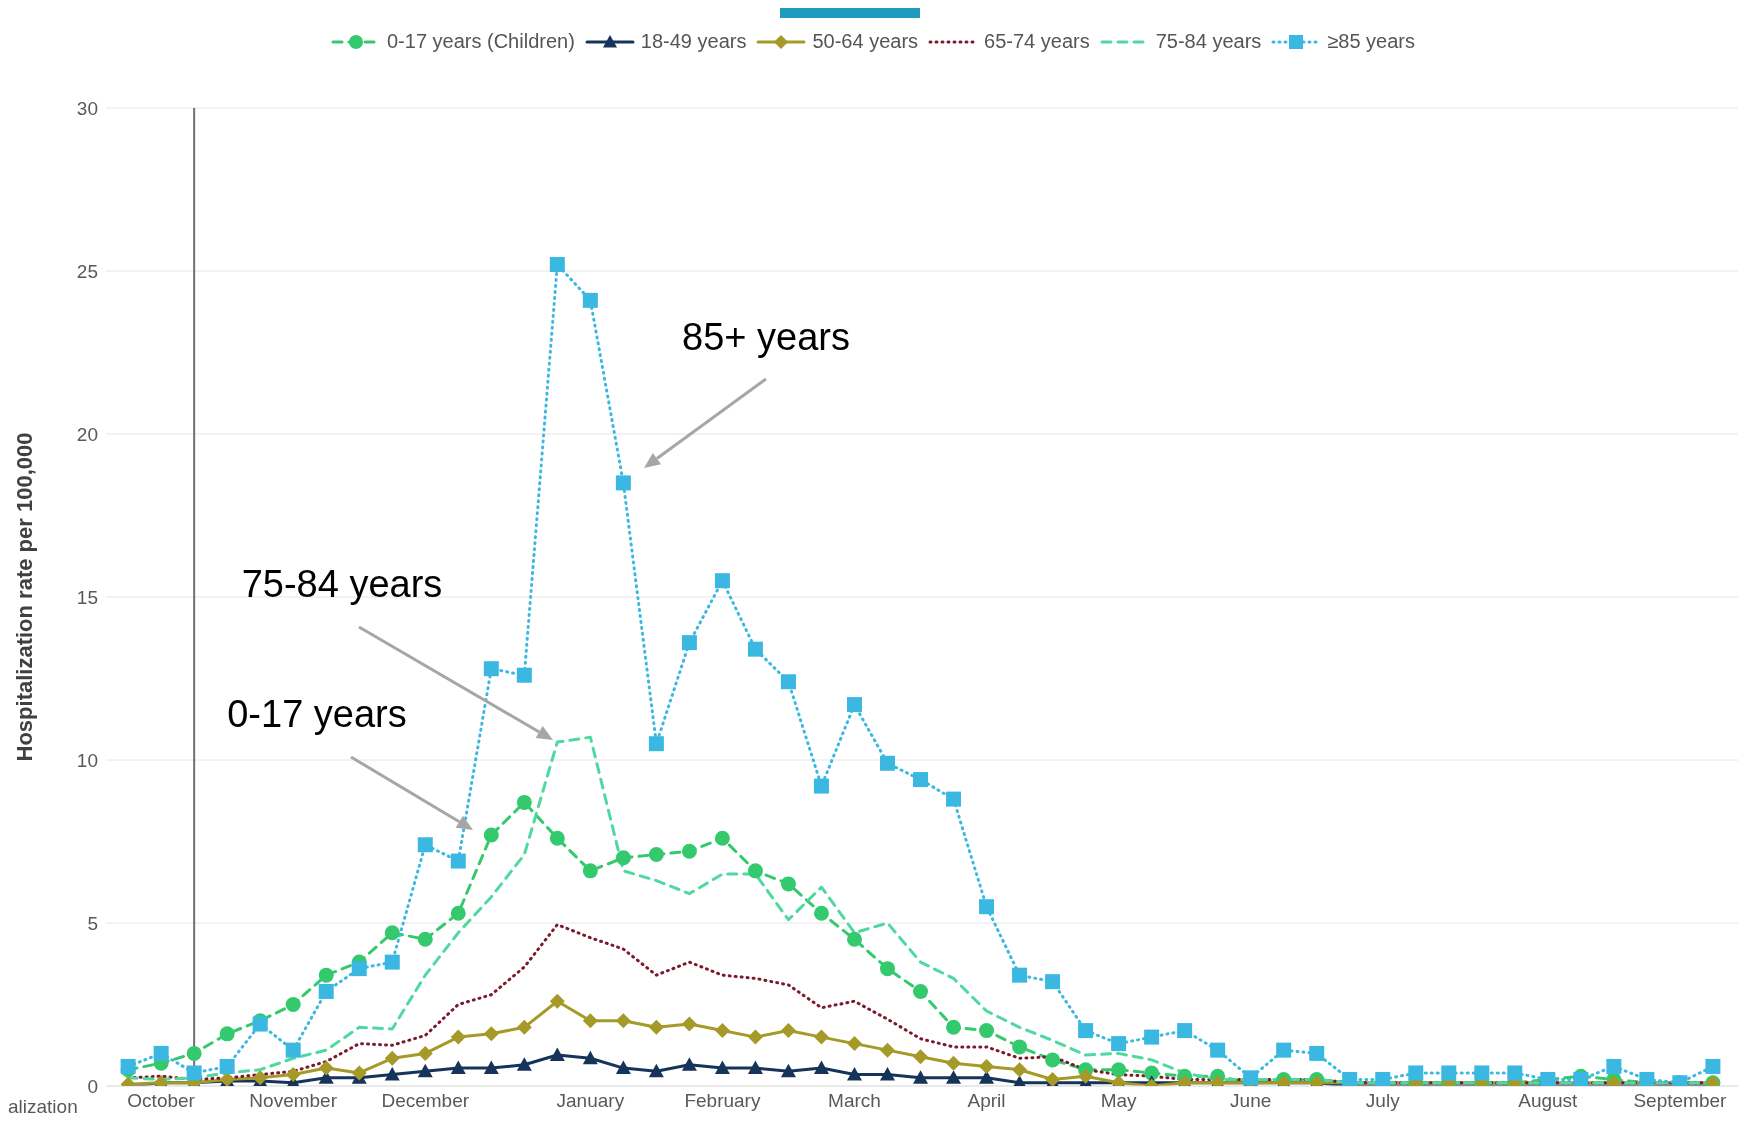  I want to click on legend-label: 0-17 years (Children), so click(480, 41).